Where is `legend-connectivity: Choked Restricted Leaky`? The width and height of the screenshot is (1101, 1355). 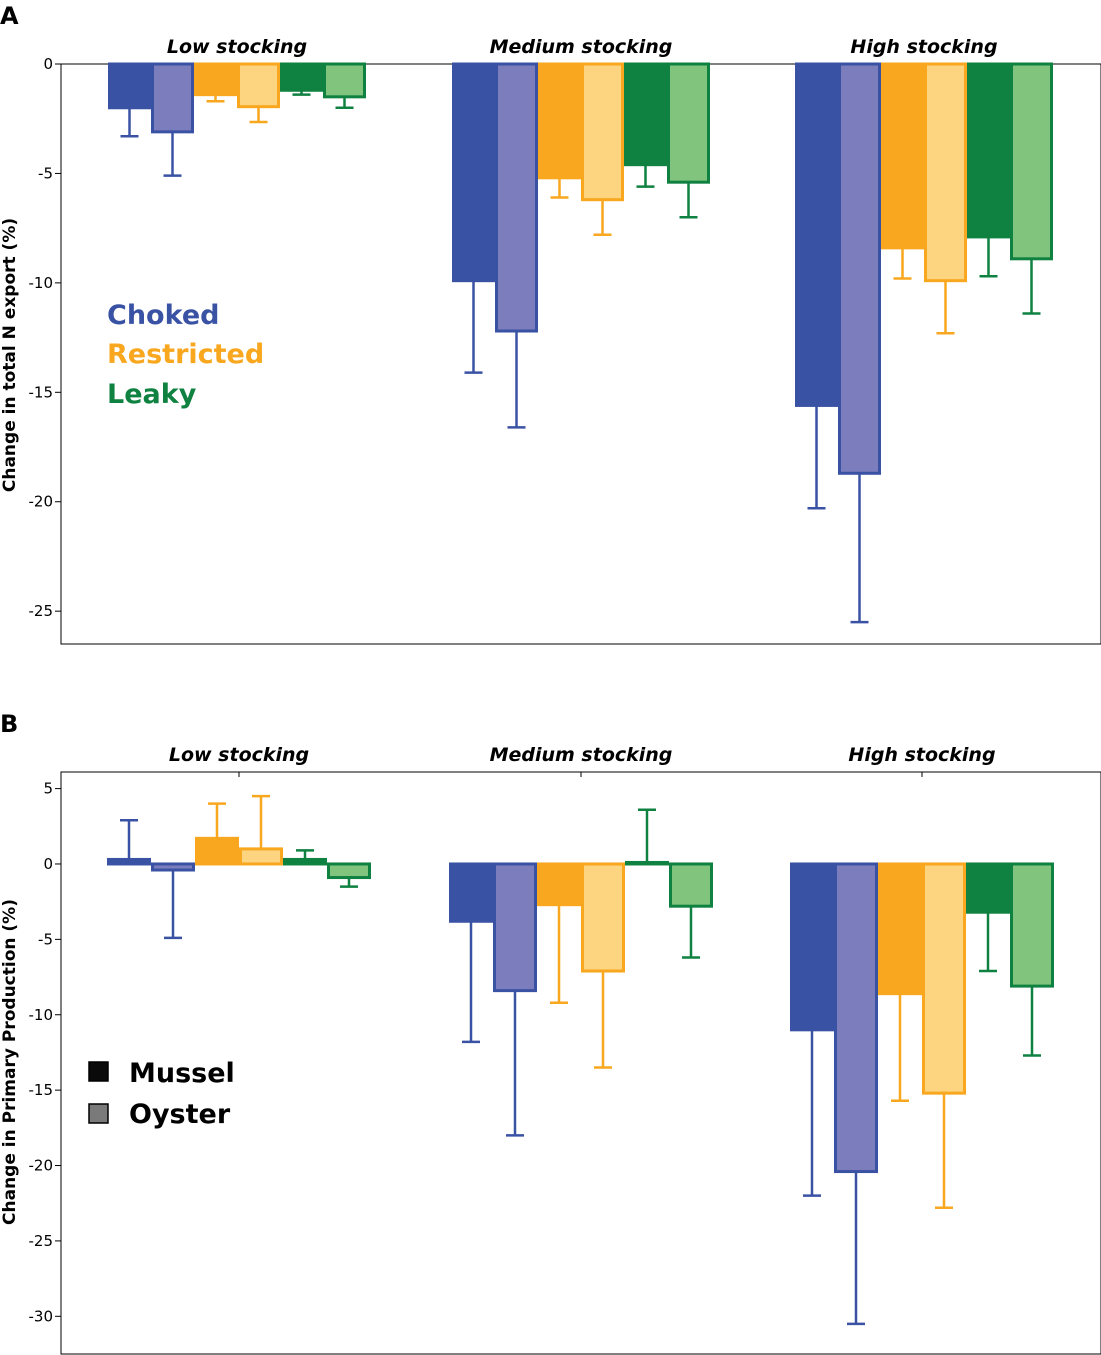 legend-connectivity: Choked Restricted Leaky is located at coordinates (185, 355).